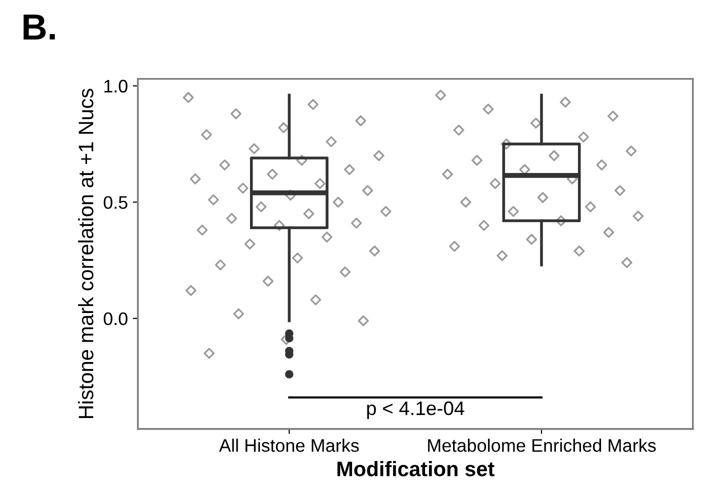  I want to click on y-axis-title: Histone mark correlation at +1 Nucs, so click(86, 253).